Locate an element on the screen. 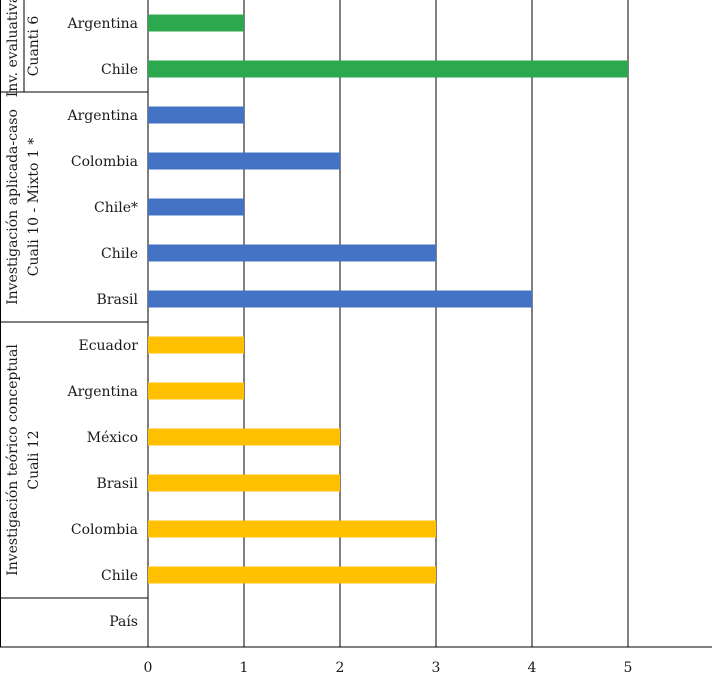 Image resolution: width=715 pixels, height=677 pixels. x-tick-label: 4 is located at coordinates (532, 668).